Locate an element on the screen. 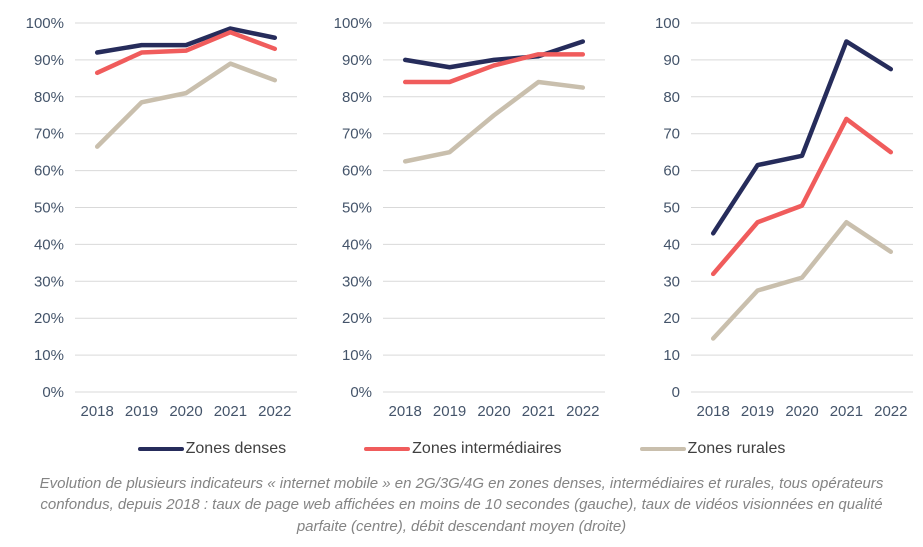 The image size is (923, 547). legend-item-zones-intermediaires: Zones intermédiaires is located at coordinates (463, 449).